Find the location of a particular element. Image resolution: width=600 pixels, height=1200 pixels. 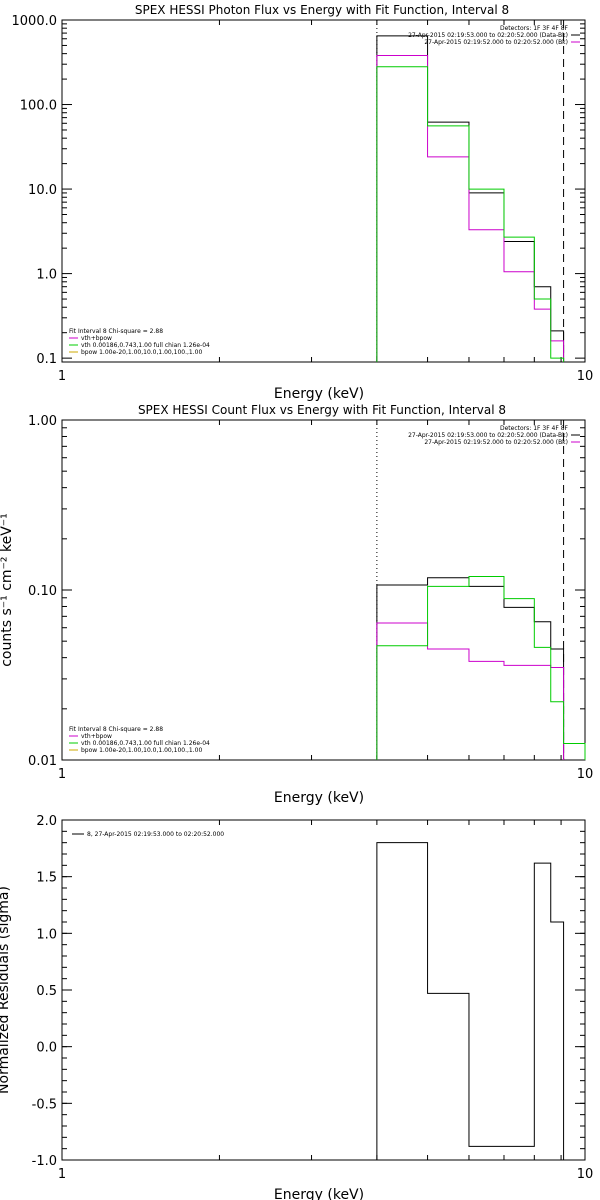

y-tick-label: 100.0 is located at coordinates (38, 106).